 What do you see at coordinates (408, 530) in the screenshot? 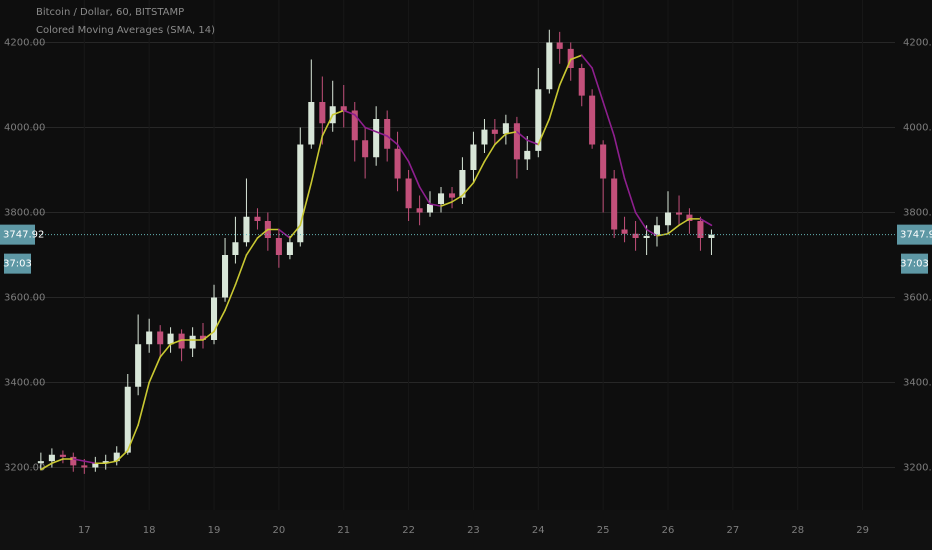
I see `x-tick-label: 22` at bounding box center [408, 530].